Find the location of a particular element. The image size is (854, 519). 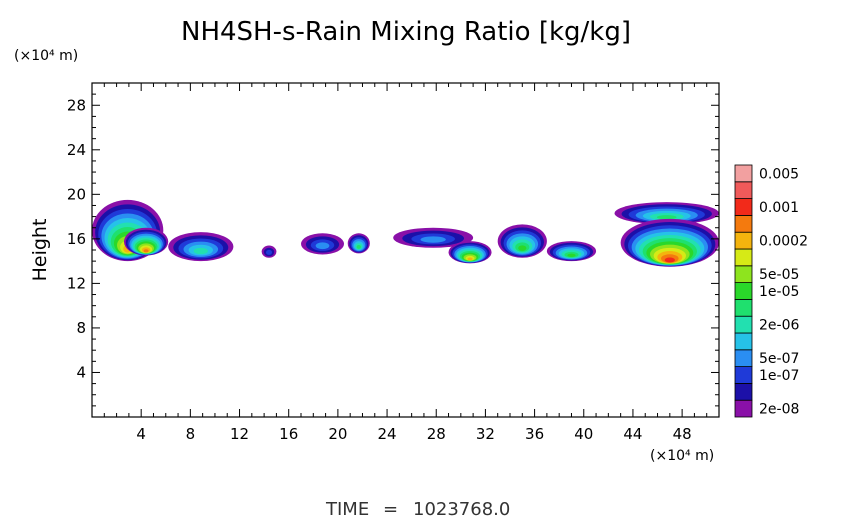

colorbar-label: 5e-07 is located at coordinates (779, 359).